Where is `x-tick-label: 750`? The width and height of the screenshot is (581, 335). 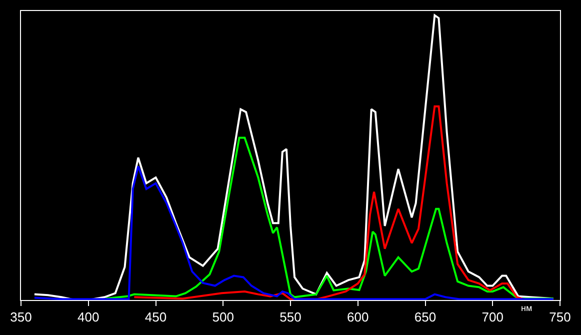
x-tick-label: 750 is located at coordinates (560, 317).